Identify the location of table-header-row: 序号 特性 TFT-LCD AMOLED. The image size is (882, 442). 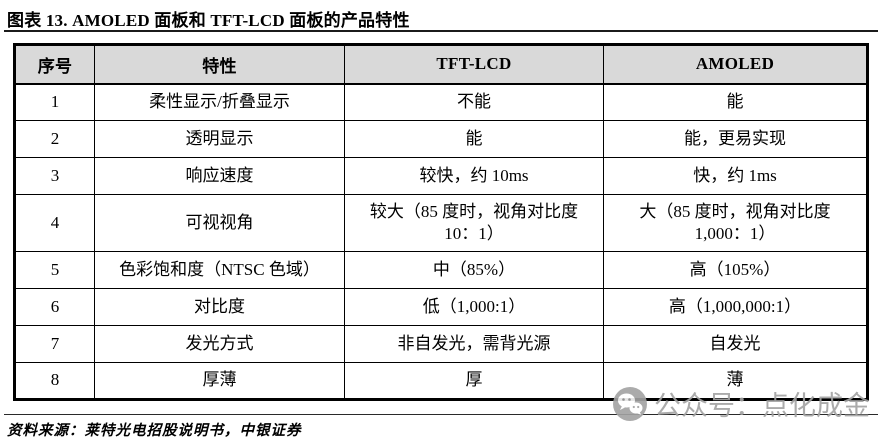
(441, 64).